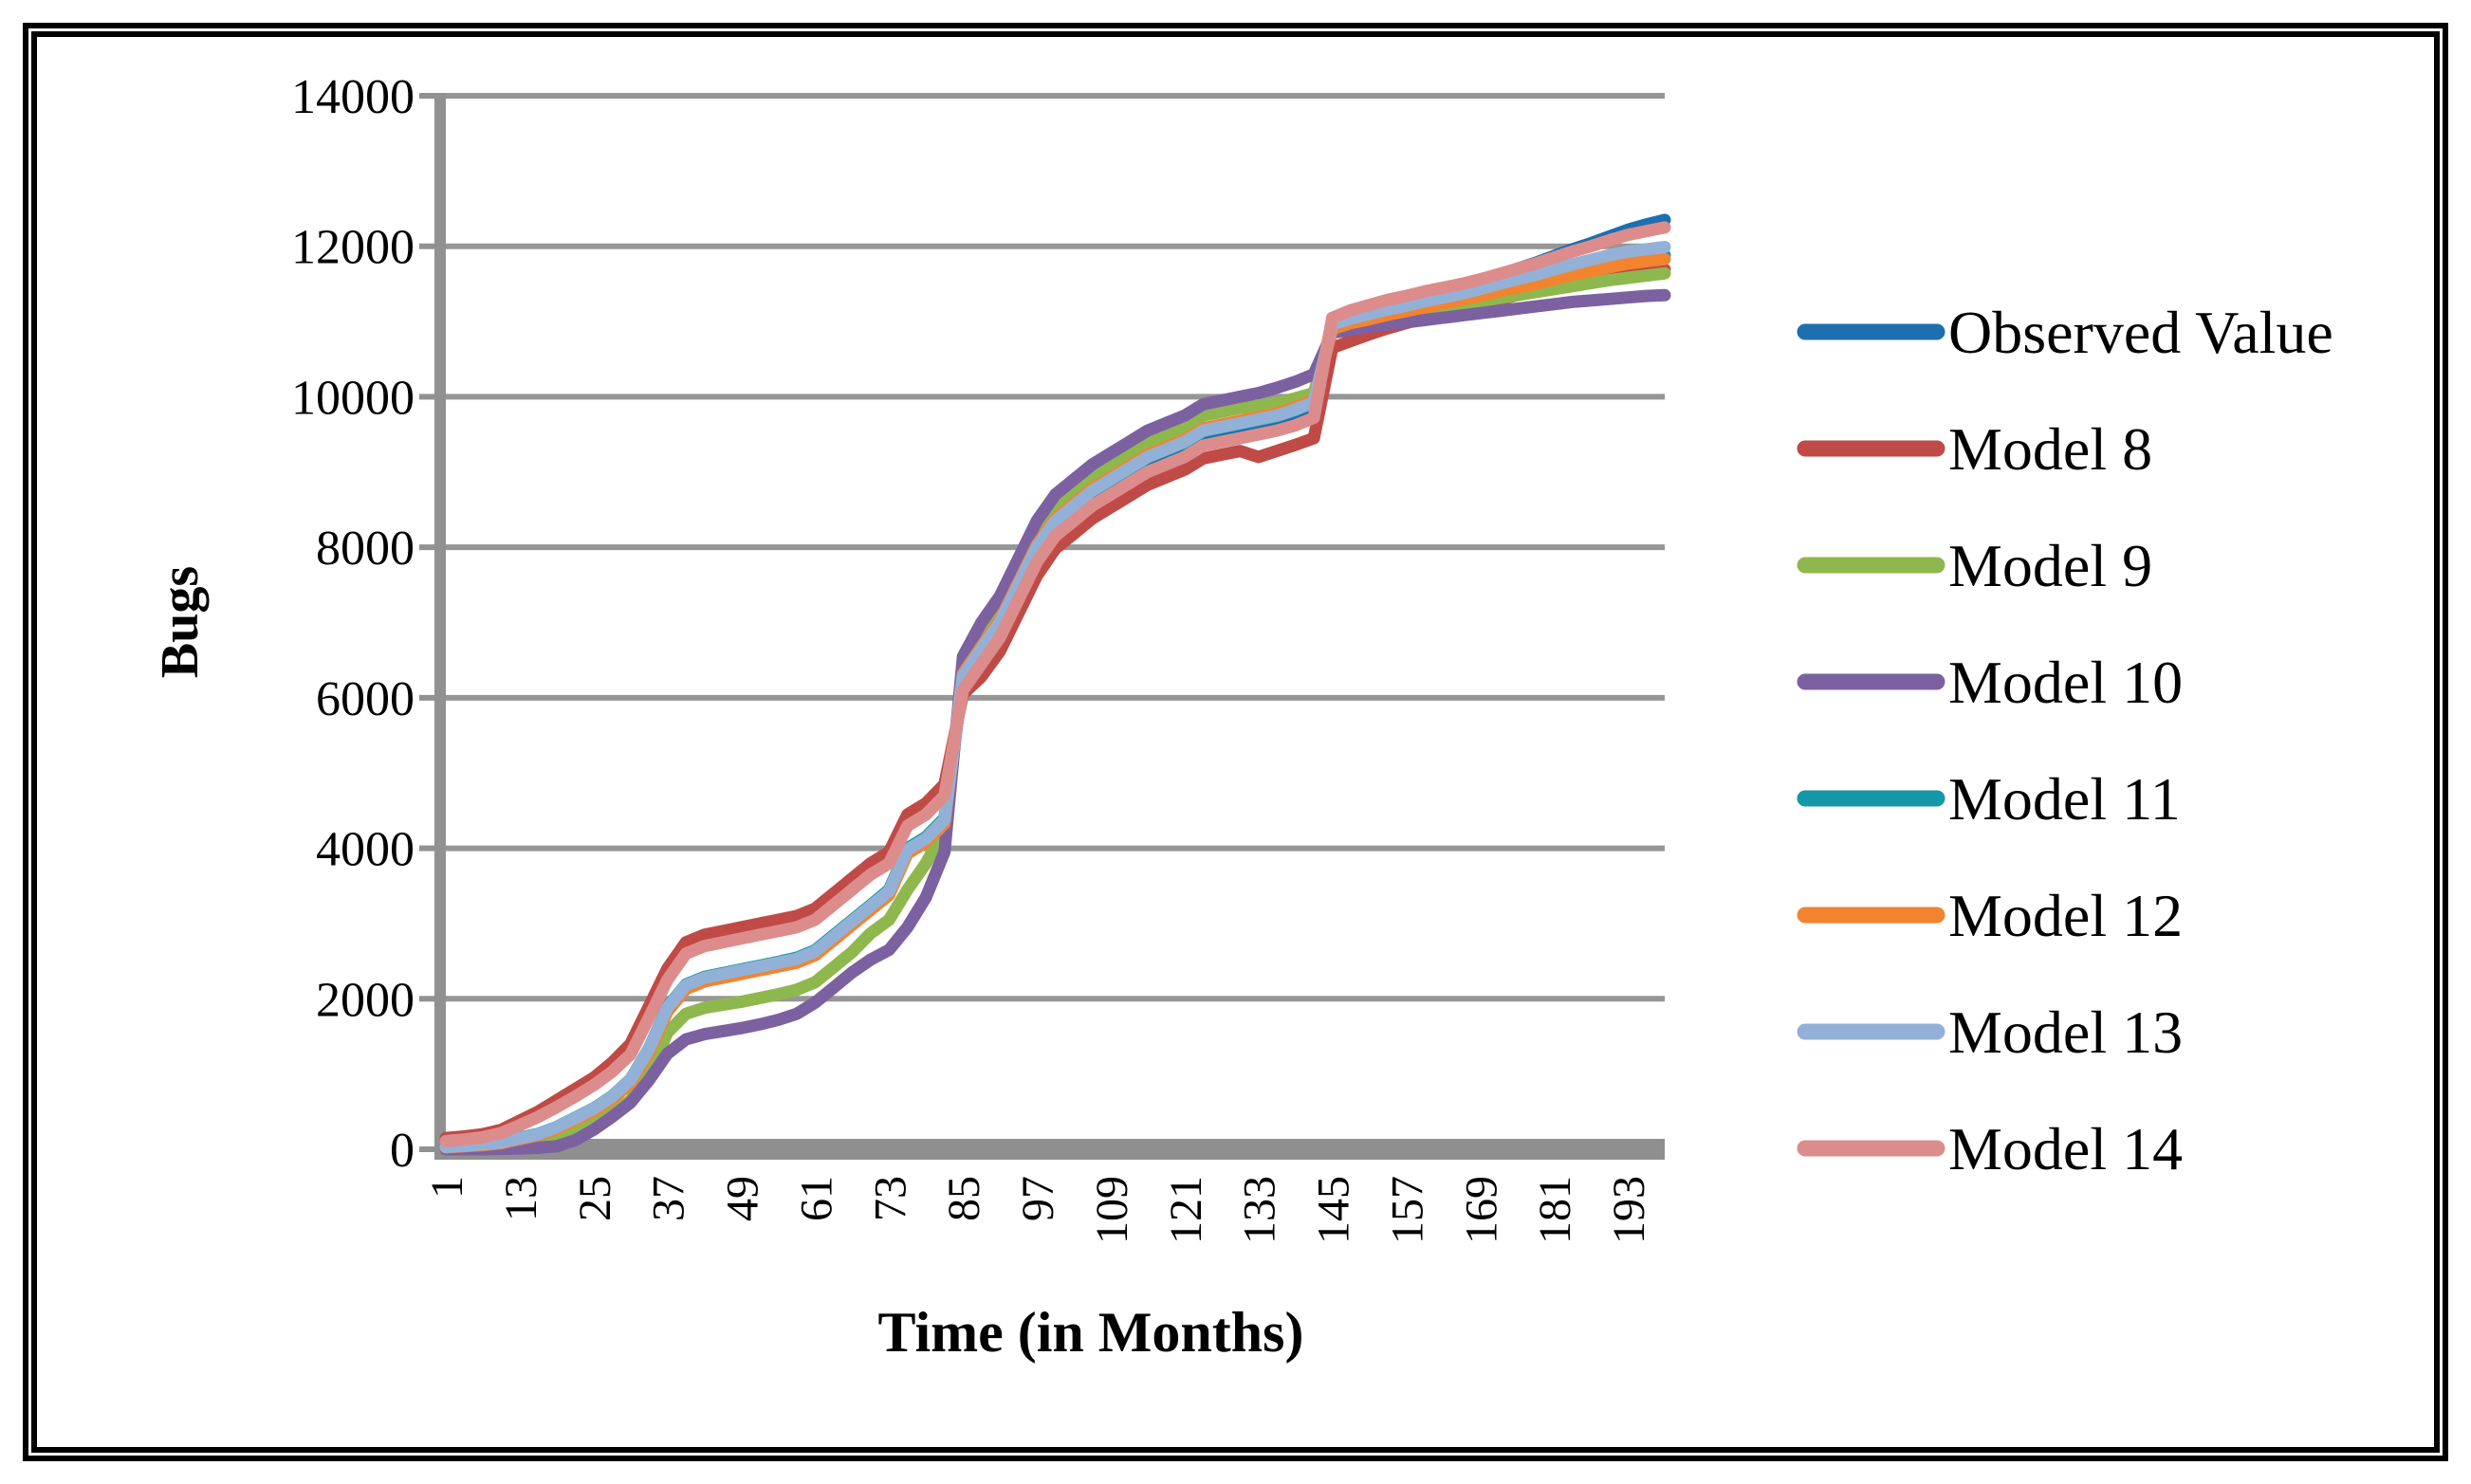 This screenshot has height=1484, width=2471. What do you see at coordinates (743, 1198) in the screenshot?
I see `x-tick-label-49: 49` at bounding box center [743, 1198].